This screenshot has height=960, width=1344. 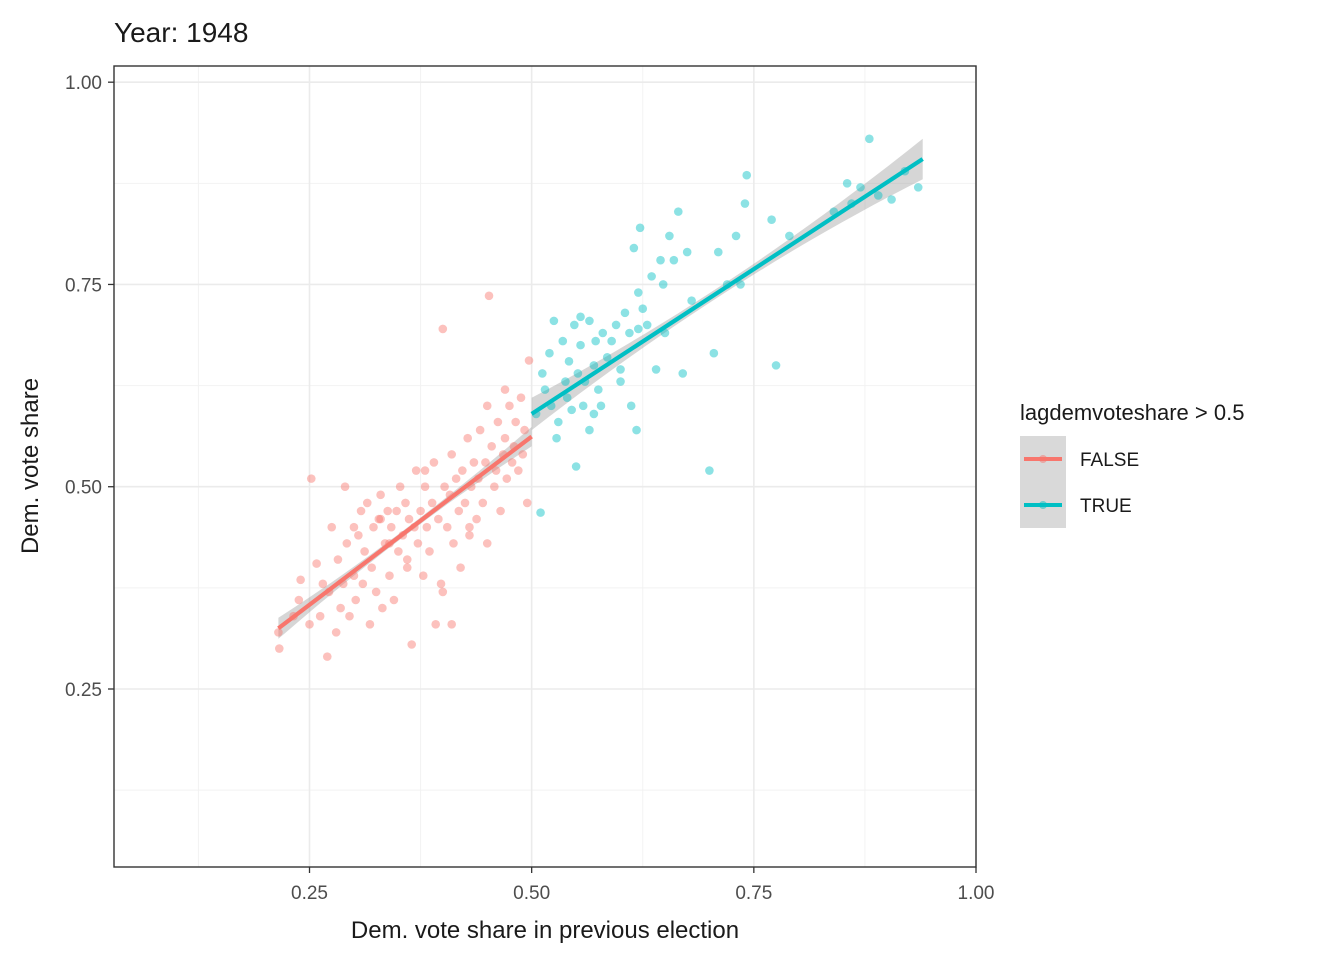 What do you see at coordinates (89, 387) in the screenshot?
I see `y-axis-ticks: 0.25 0.50 0.75 1.00` at bounding box center [89, 387].